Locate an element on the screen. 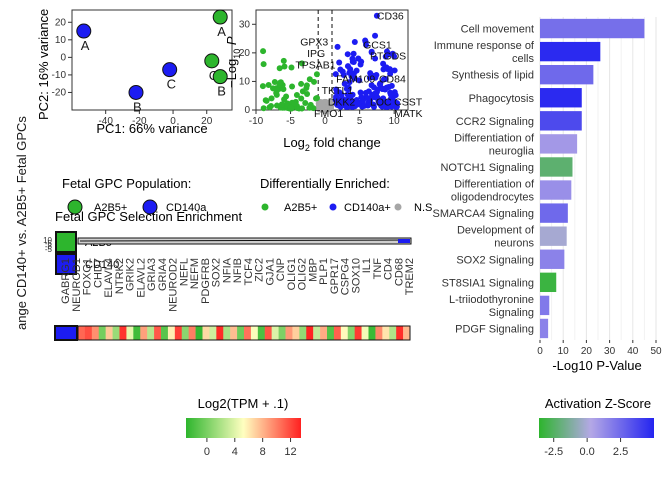 The image size is (672, 480). heatmap-gene-label: CSPG4 is located at coordinates (346, 276).